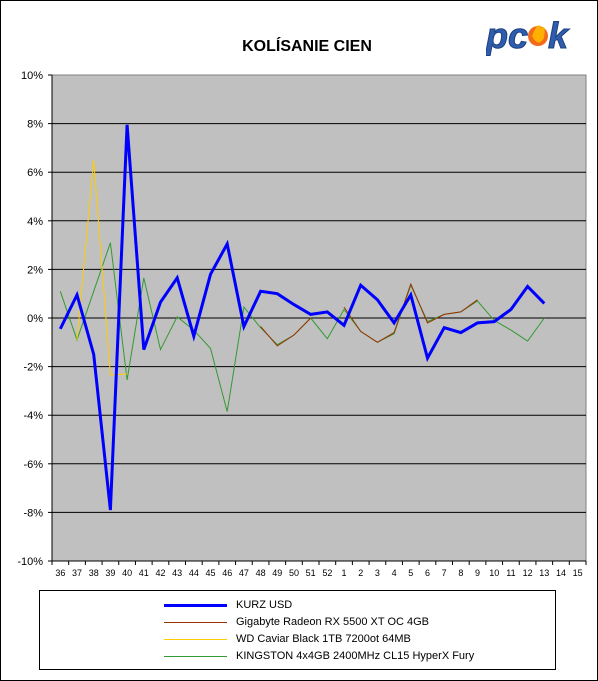  Describe the element at coordinates (410, 573) in the screenshot. I see `x-tick-label: 5` at that location.